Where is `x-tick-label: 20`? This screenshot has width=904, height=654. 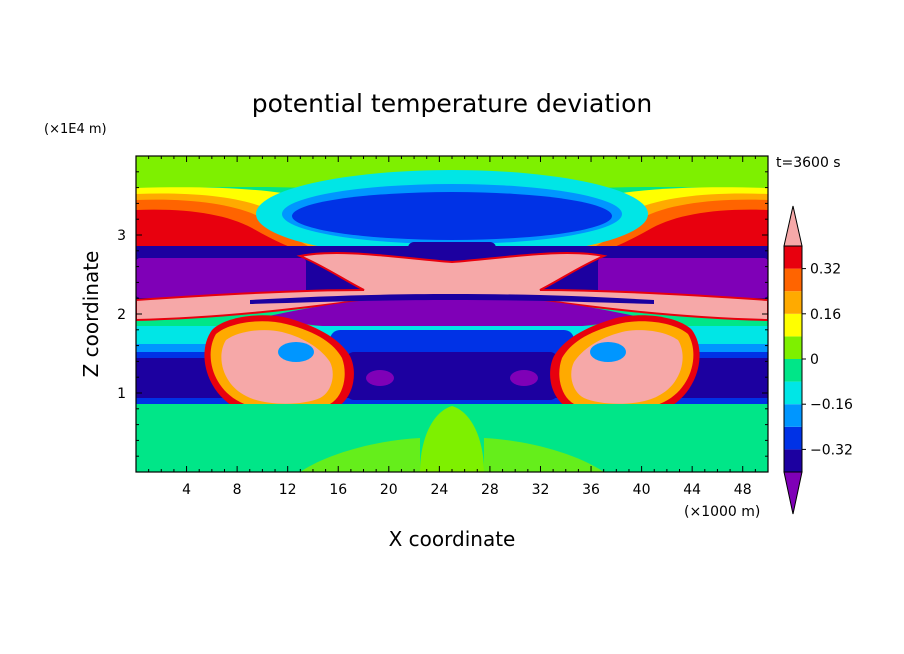 x-tick-label: 20 is located at coordinates (389, 490).